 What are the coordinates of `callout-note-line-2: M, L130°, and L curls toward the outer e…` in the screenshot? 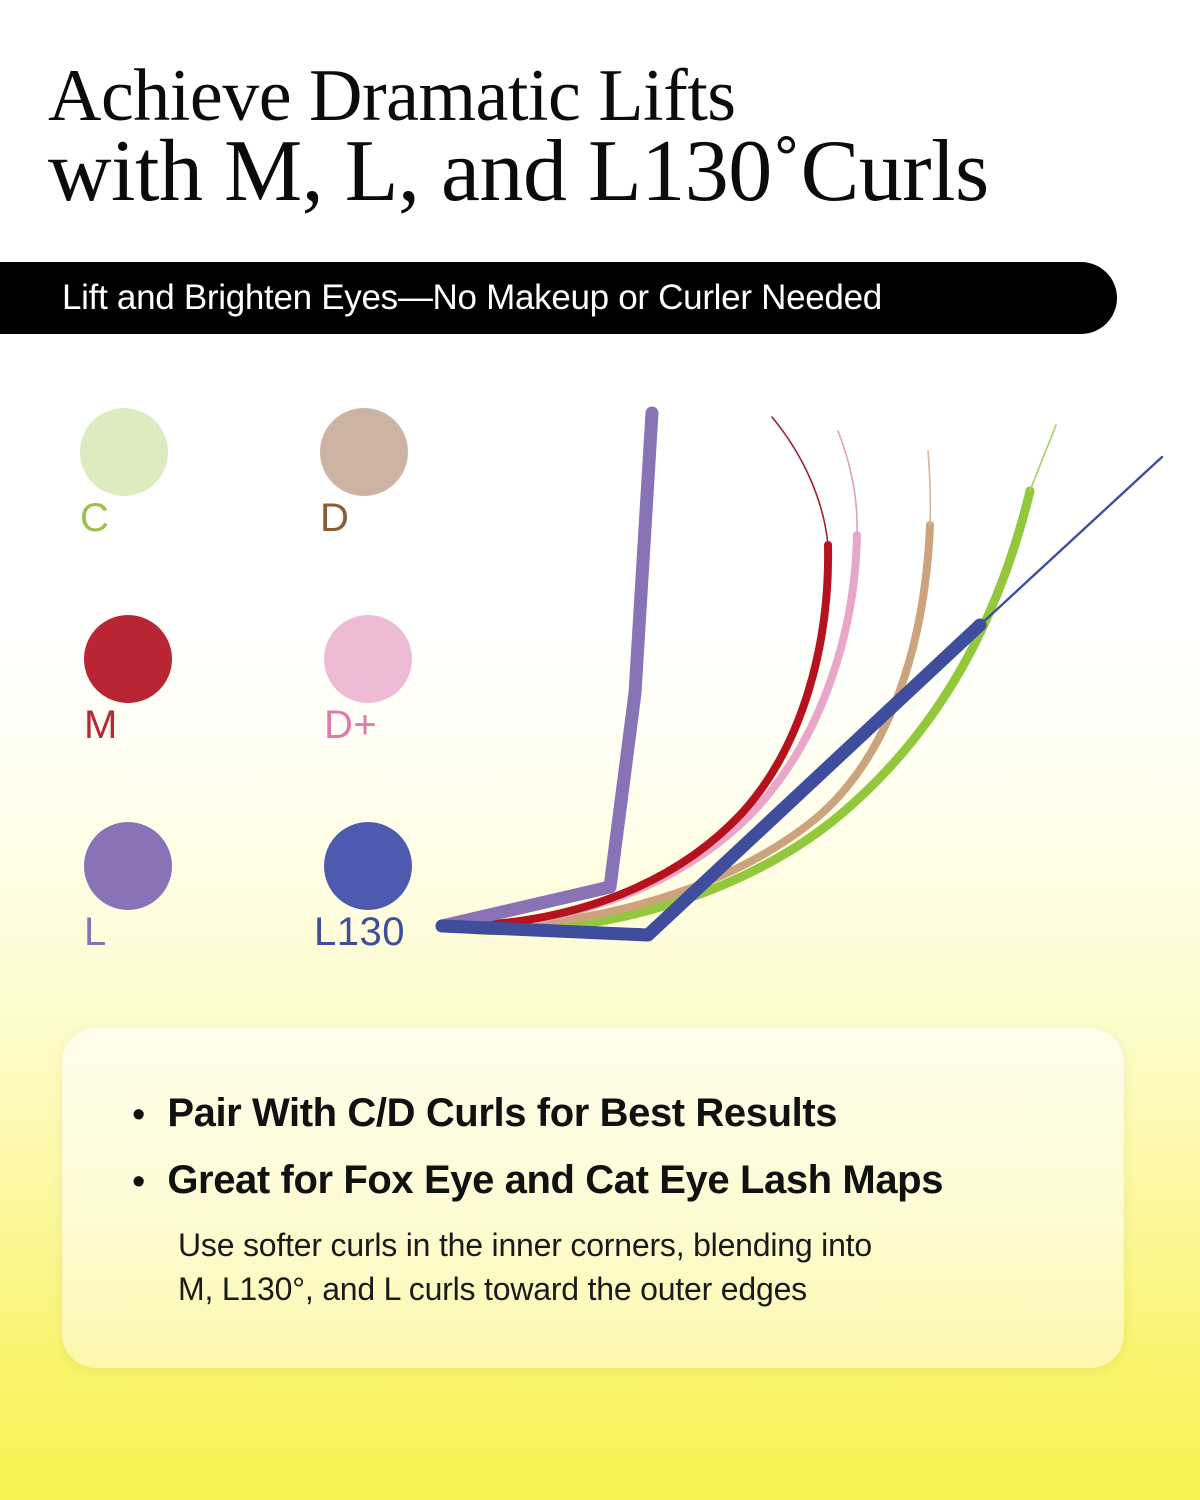 It's located at (492, 1288).